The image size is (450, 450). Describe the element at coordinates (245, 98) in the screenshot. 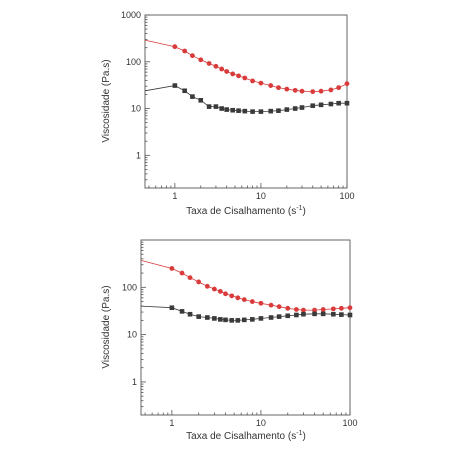

I see `series-line` at that location.